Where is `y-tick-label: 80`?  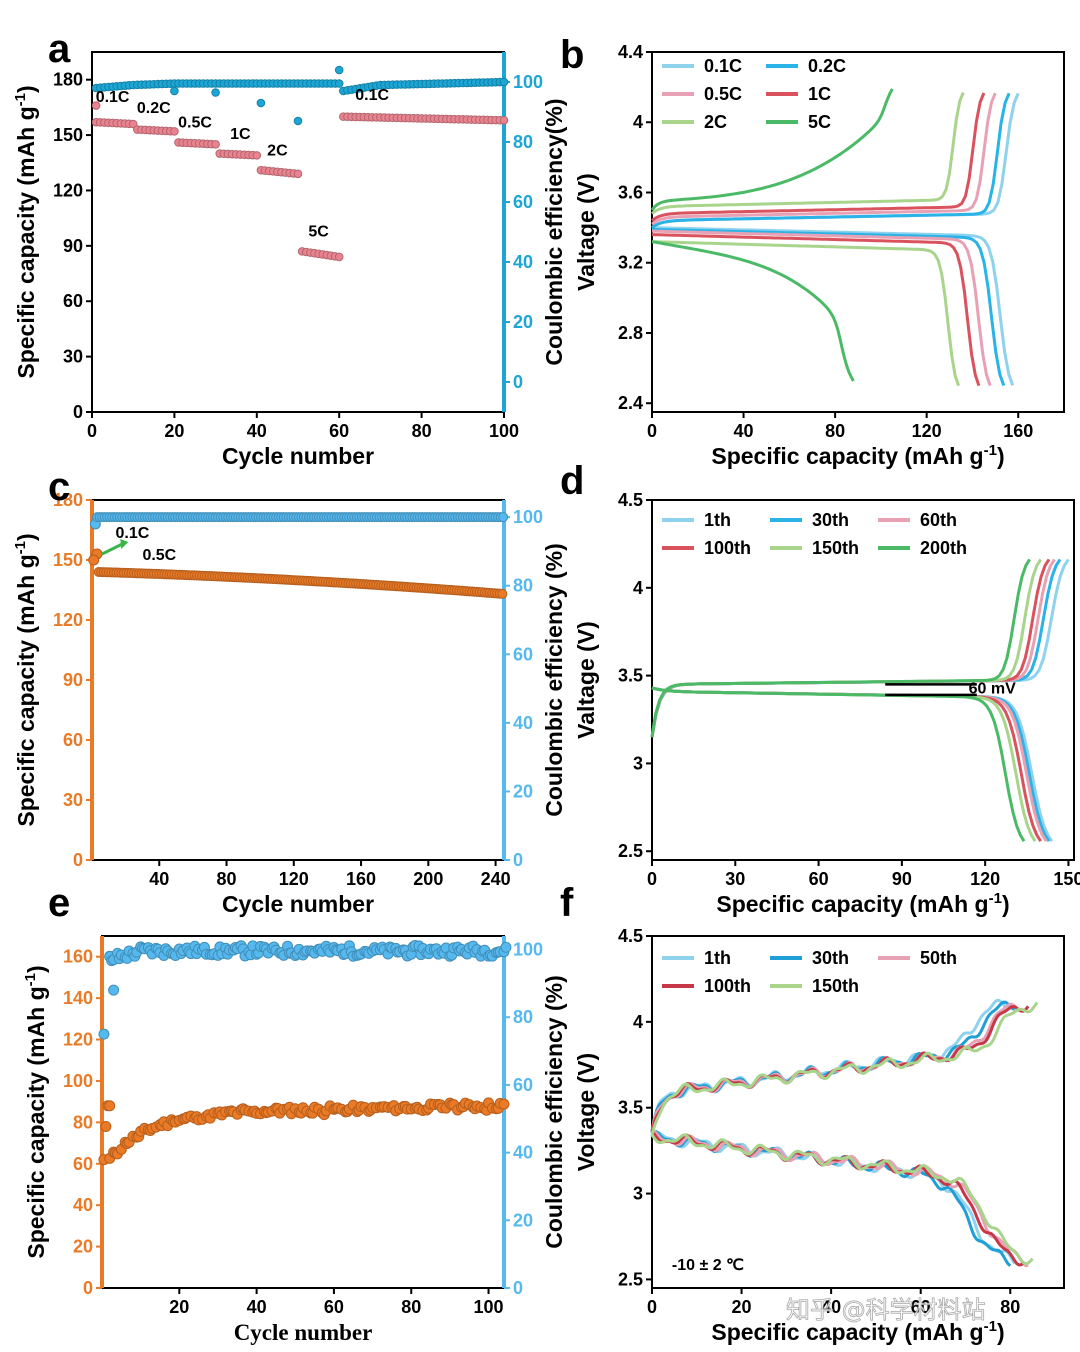 y-tick-label: 80 is located at coordinates (83, 1122).